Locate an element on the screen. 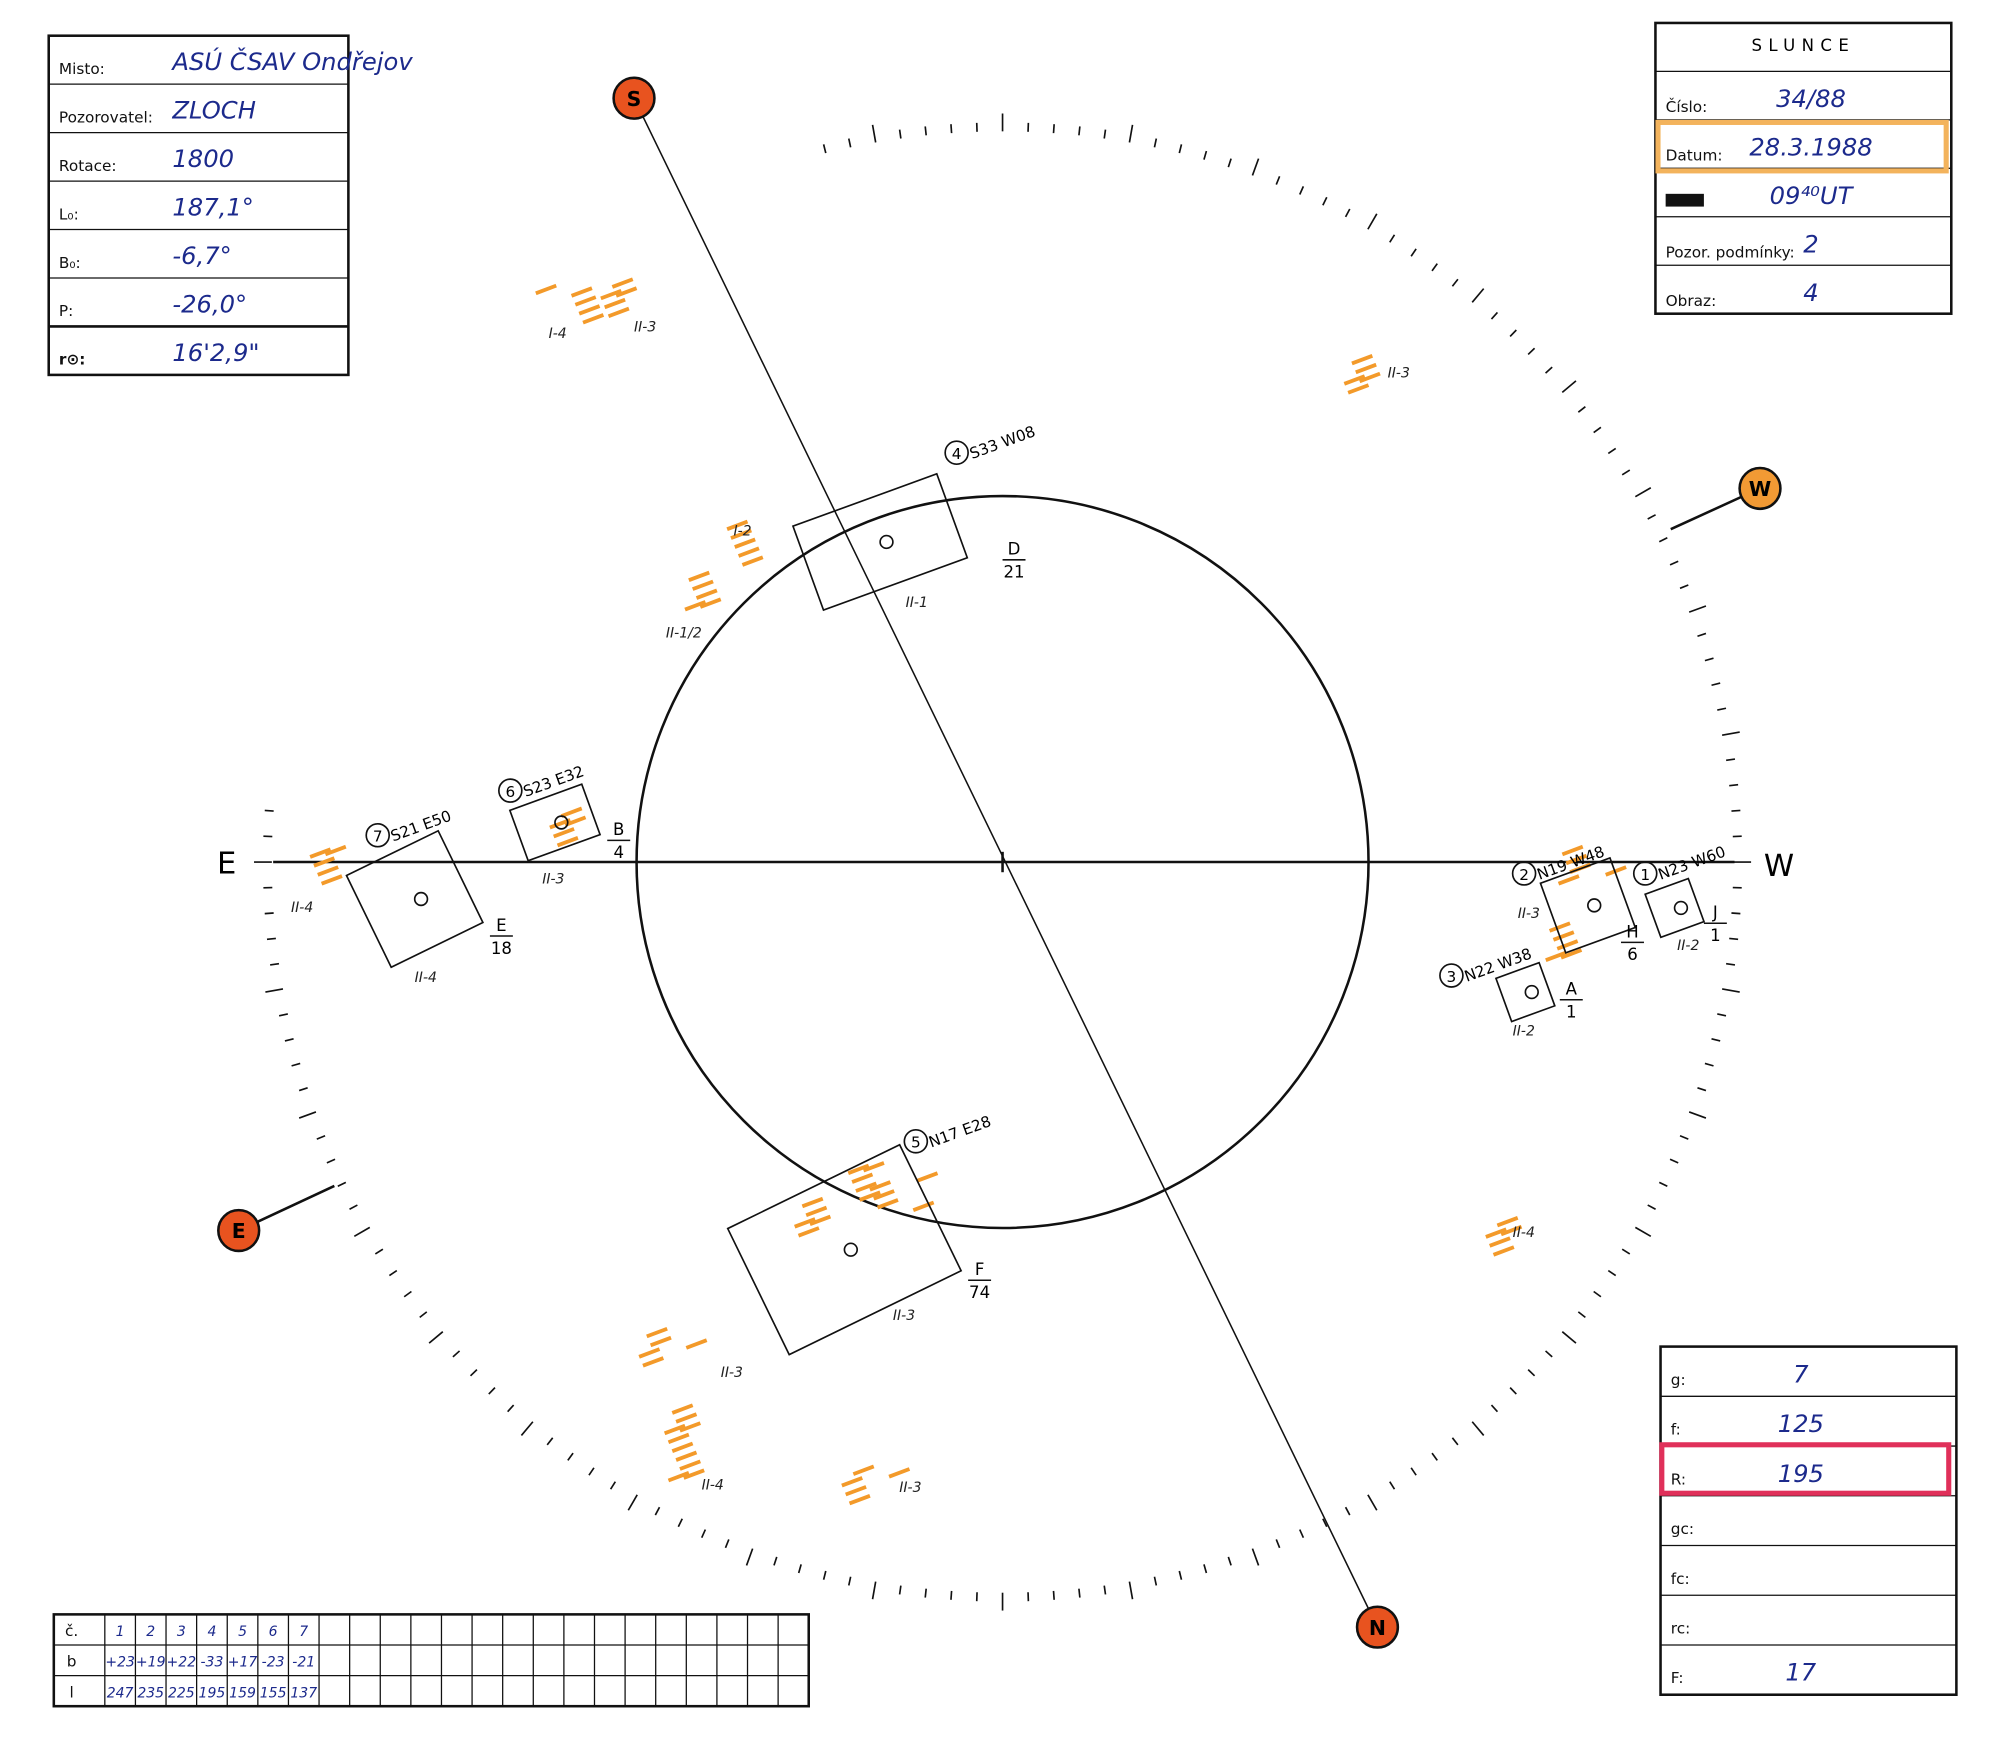  facula-annotation: II-1/2 is located at coordinates (684, 634).